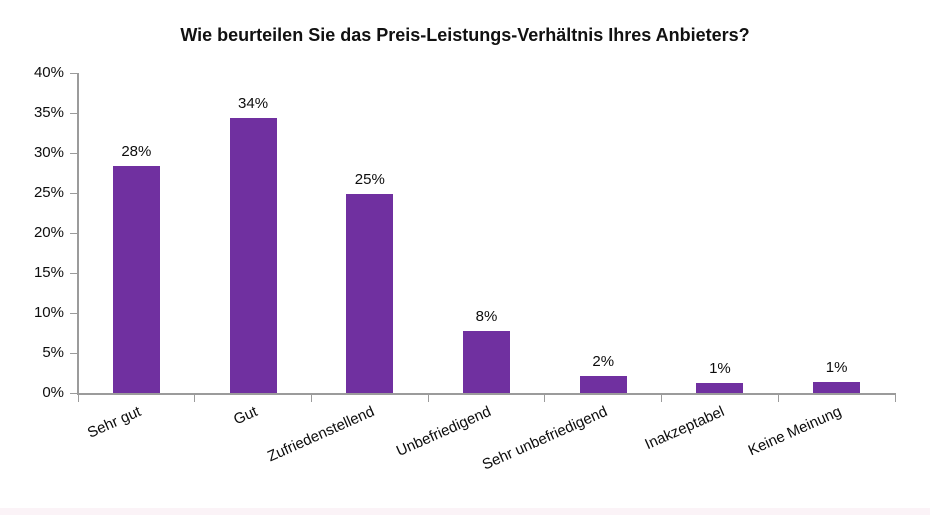 The width and height of the screenshot is (930, 515). Describe the element at coordinates (136, 151) in the screenshot. I see `bar-value-label: 28%` at that location.